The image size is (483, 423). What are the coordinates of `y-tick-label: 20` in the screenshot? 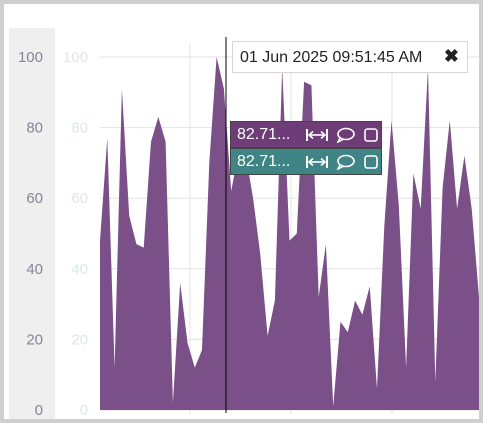 It's located at (34, 339).